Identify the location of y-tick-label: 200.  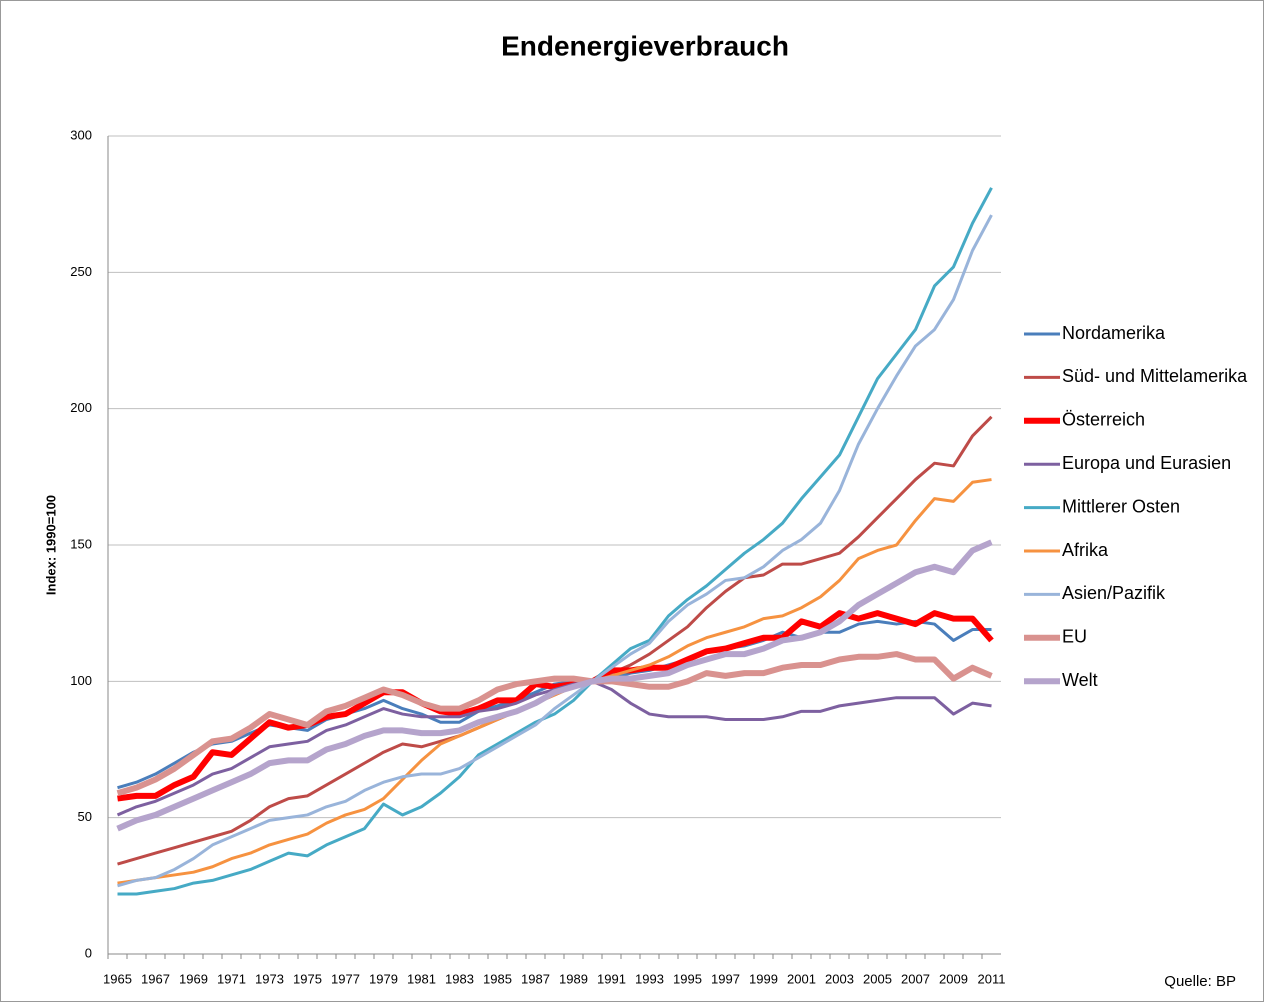
(81, 407).